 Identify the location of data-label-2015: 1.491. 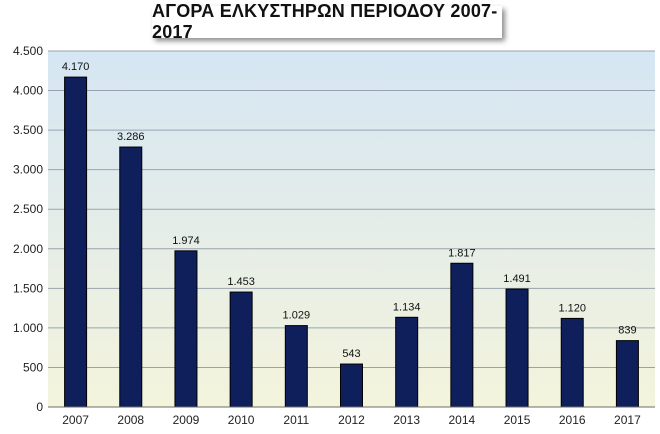
(517, 279).